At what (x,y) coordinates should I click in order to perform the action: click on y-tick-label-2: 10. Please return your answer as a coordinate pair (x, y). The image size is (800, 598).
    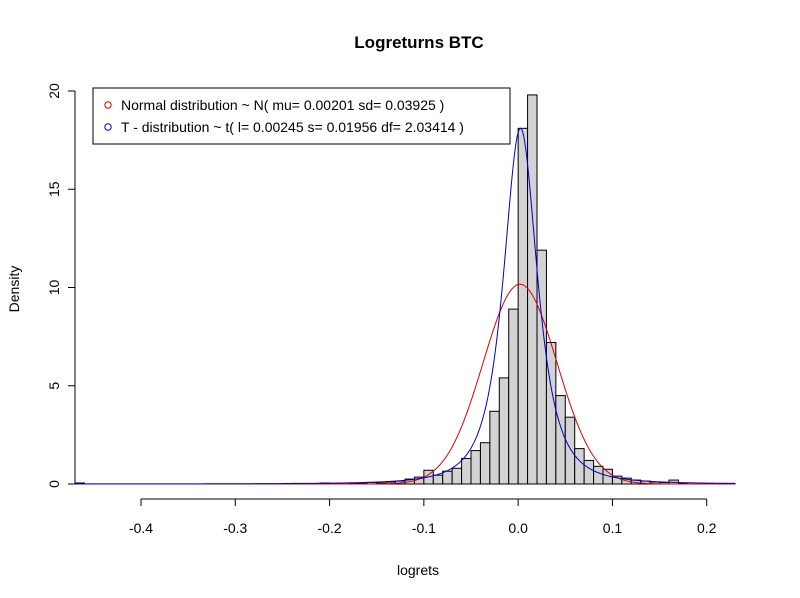
    Looking at the image, I should click on (54, 288).